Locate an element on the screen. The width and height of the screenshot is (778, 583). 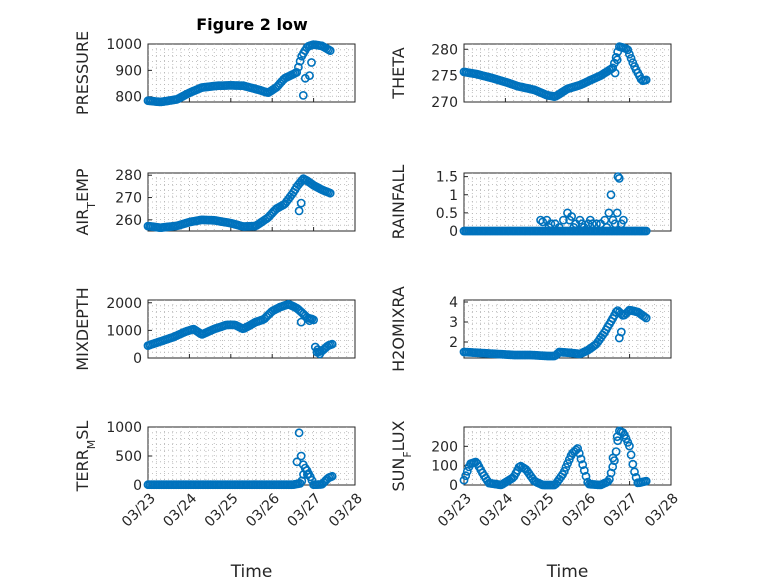
subplot-mixdepth: 0 1000 2000 MIXDEPTH is located at coordinates (214, 329).